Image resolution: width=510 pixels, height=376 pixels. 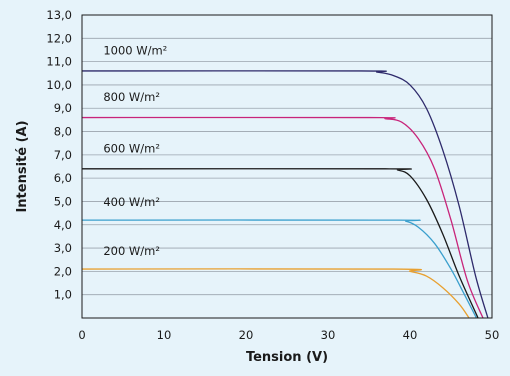 I want to click on y-tick-label: 12,0, so click(x=59, y=38).